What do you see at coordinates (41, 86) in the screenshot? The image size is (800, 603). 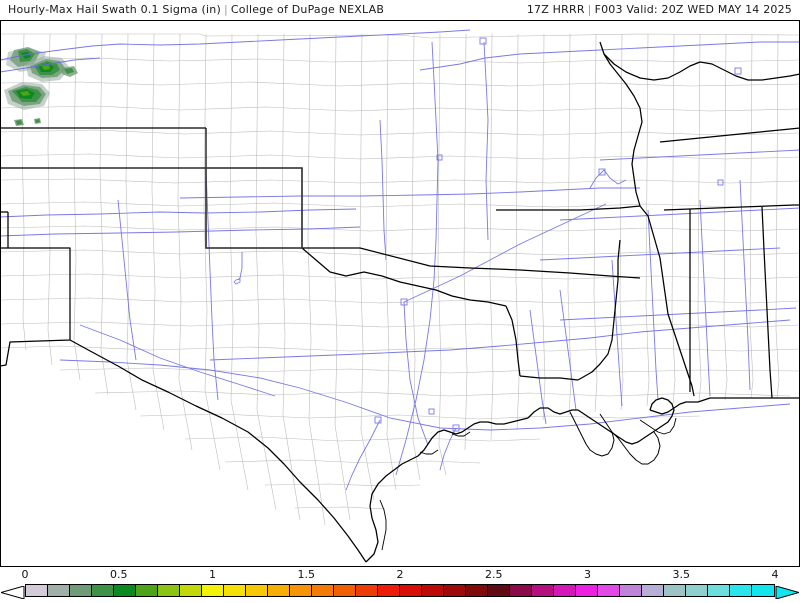 I see `hail-swath-overlay` at bounding box center [41, 86].